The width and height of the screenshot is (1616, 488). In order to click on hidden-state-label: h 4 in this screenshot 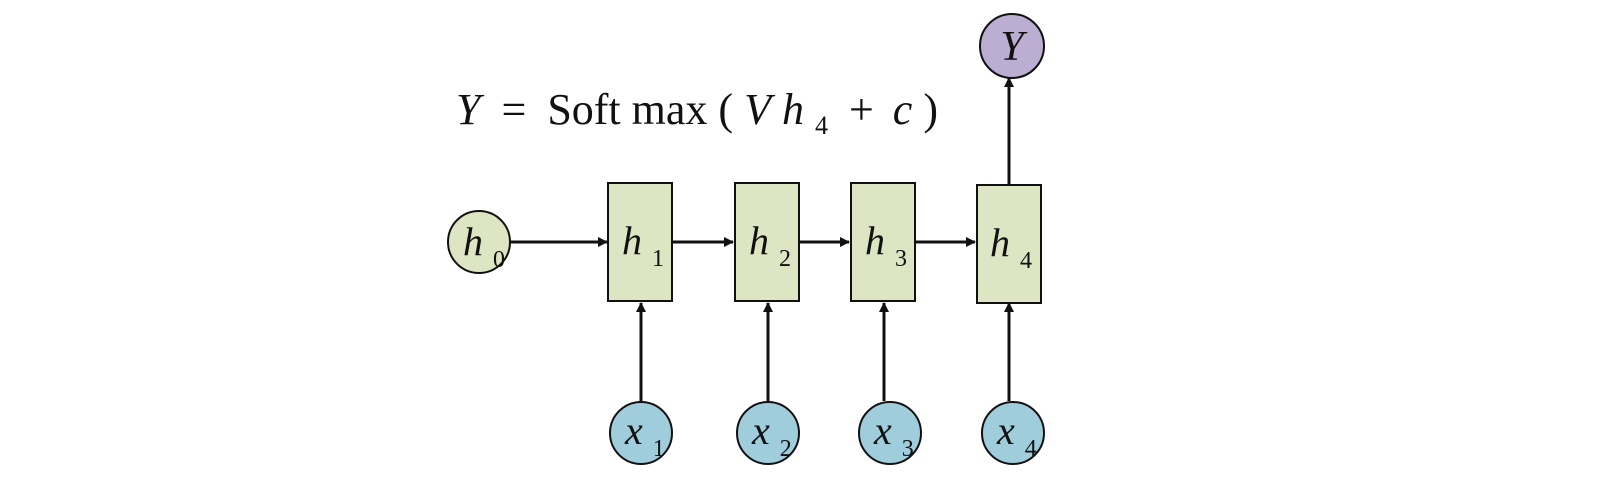, I will do `click(1011, 247)`.